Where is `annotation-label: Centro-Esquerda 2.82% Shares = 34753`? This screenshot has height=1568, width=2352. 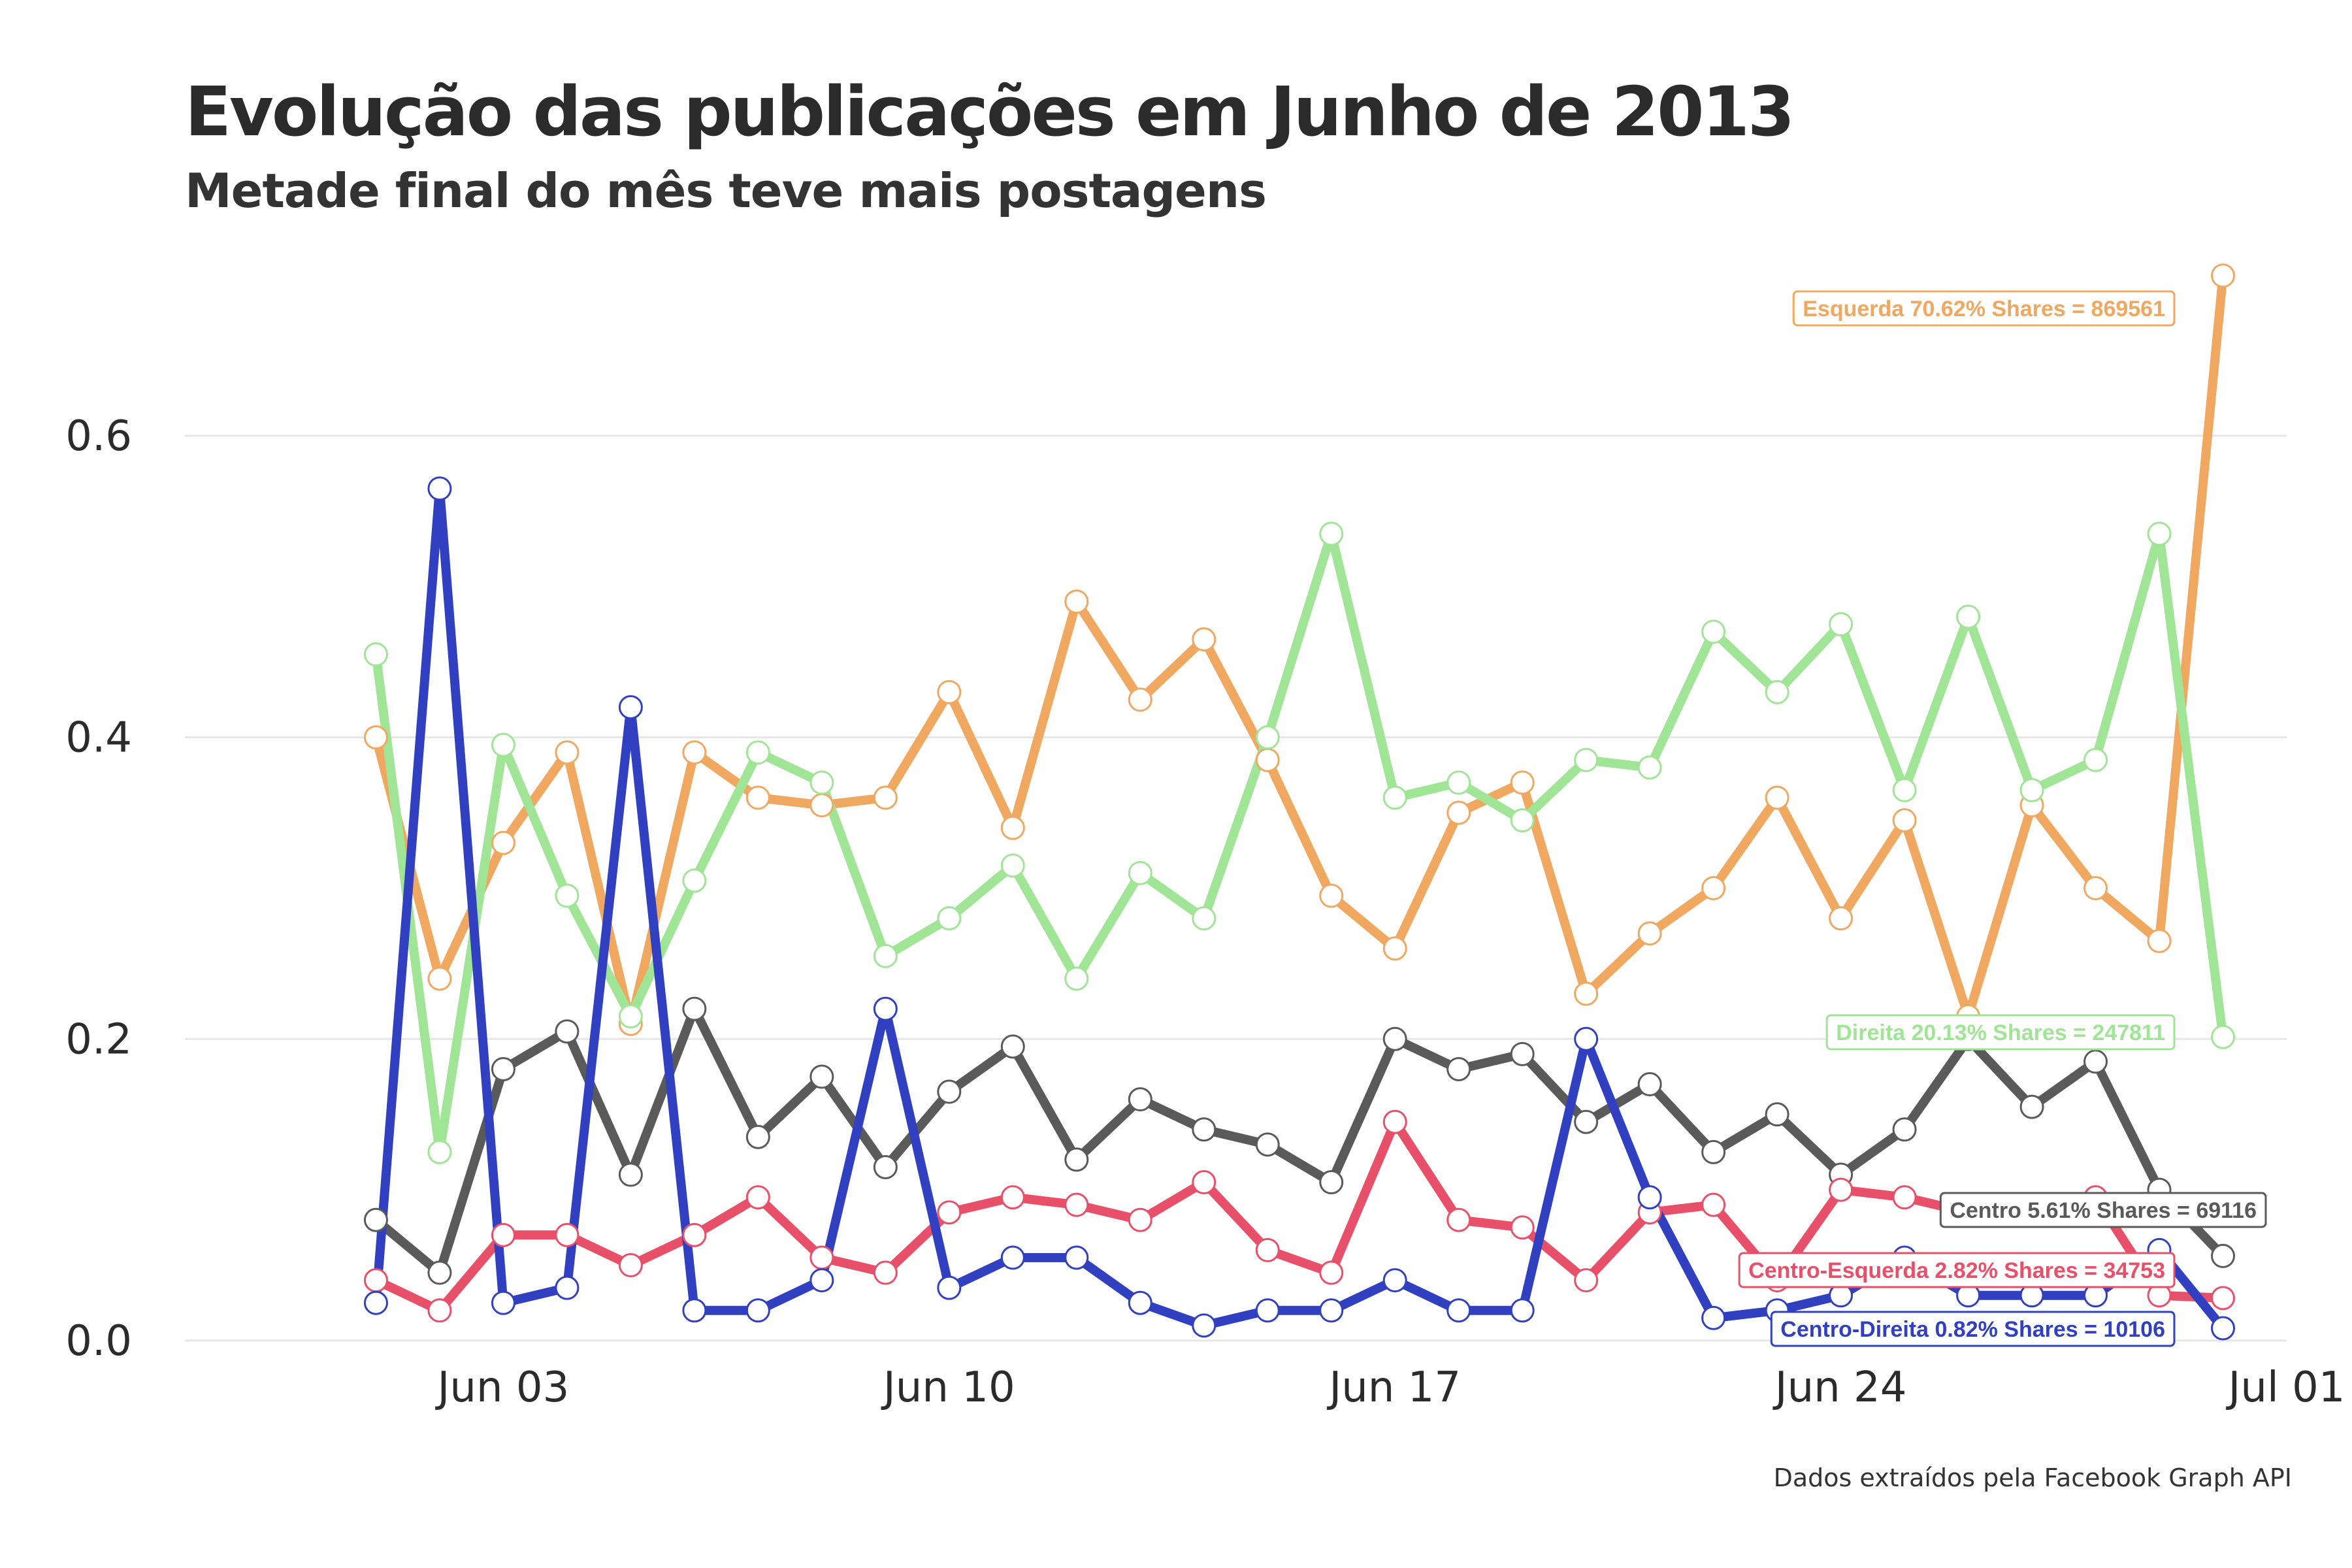 annotation-label: Centro-Esquerda 2.82% Shares = 34753 is located at coordinates (1956, 1270).